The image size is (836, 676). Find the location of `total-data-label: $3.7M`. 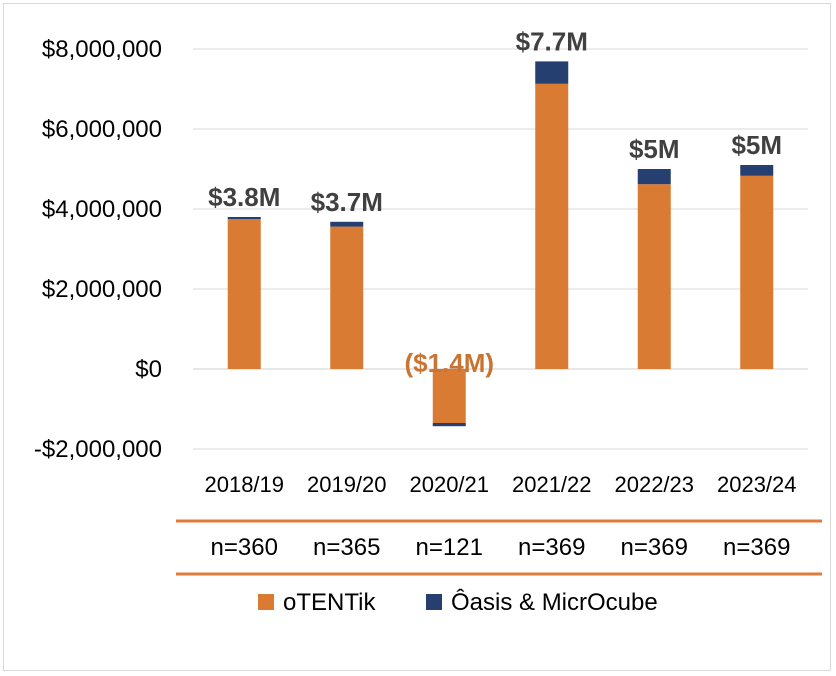

total-data-label: $3.7M is located at coordinates (347, 202).